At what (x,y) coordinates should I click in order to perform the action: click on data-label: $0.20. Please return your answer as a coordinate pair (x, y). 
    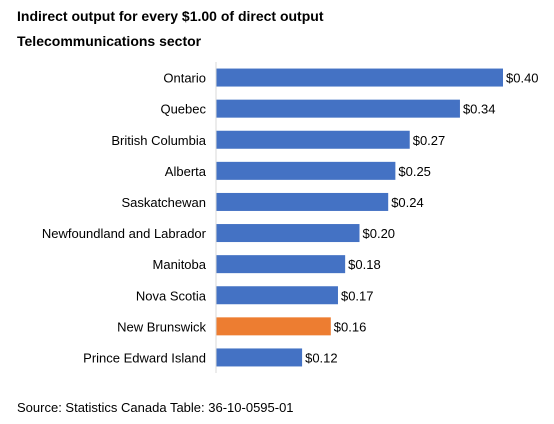
    Looking at the image, I should click on (379, 233).